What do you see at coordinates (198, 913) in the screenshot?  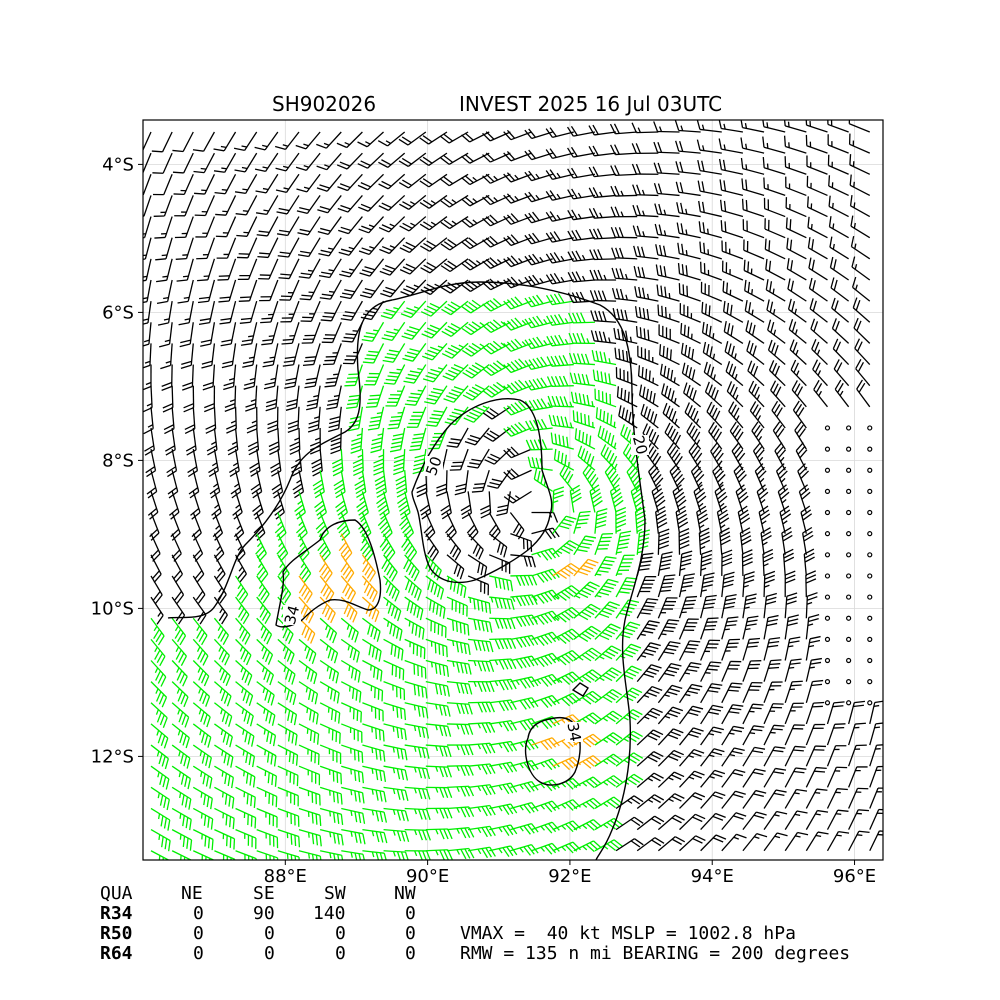 I see `row-r34-ne: 0` at bounding box center [198, 913].